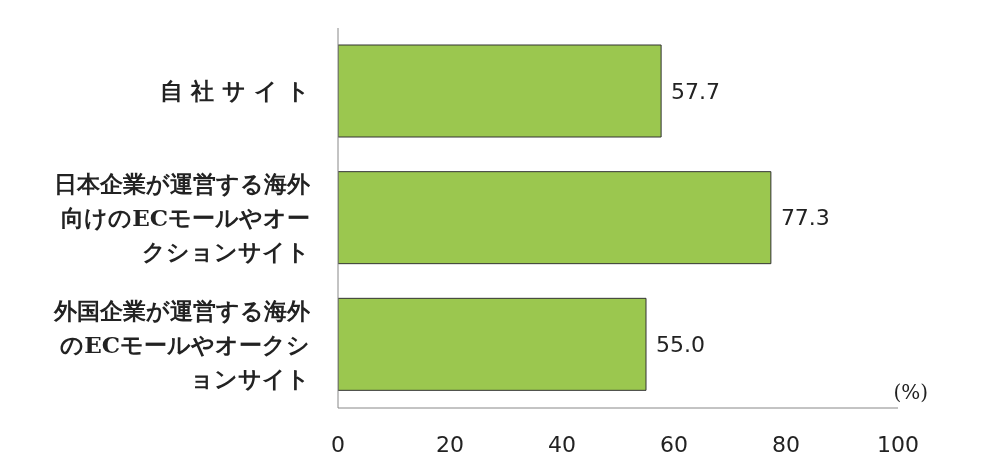  What do you see at coordinates (674, 444) in the screenshot?
I see `x-tick-label: 60` at bounding box center [674, 444].